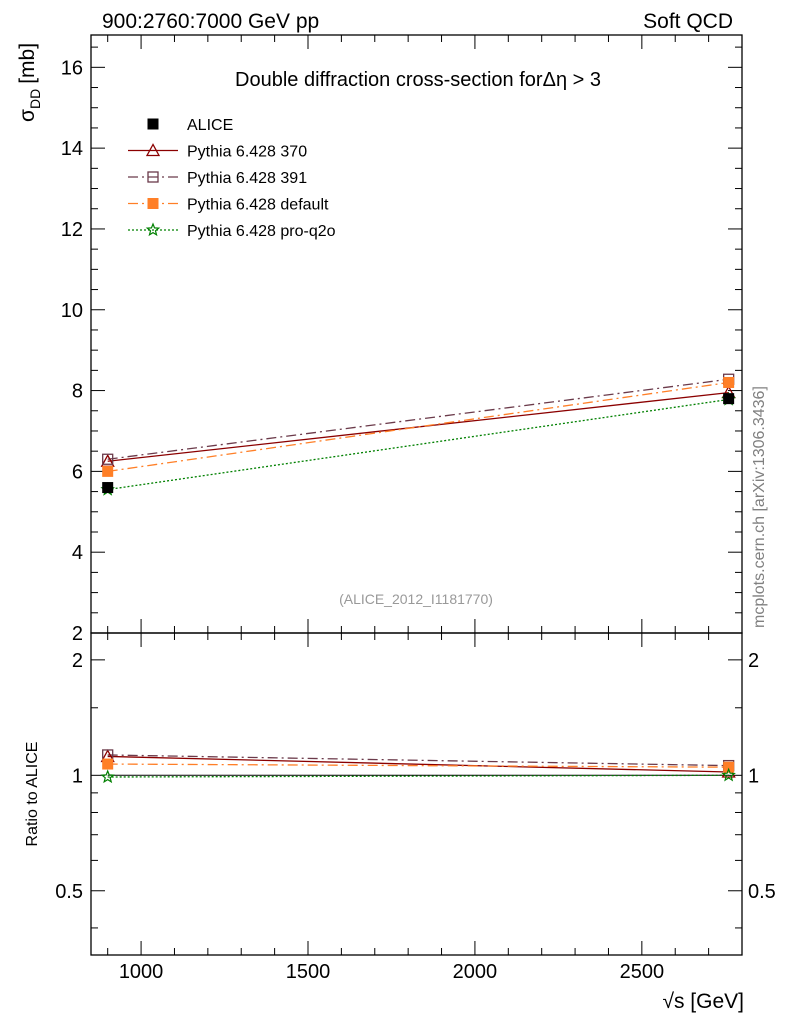  I want to click on main-y-tick-label: 4, so click(77, 553).